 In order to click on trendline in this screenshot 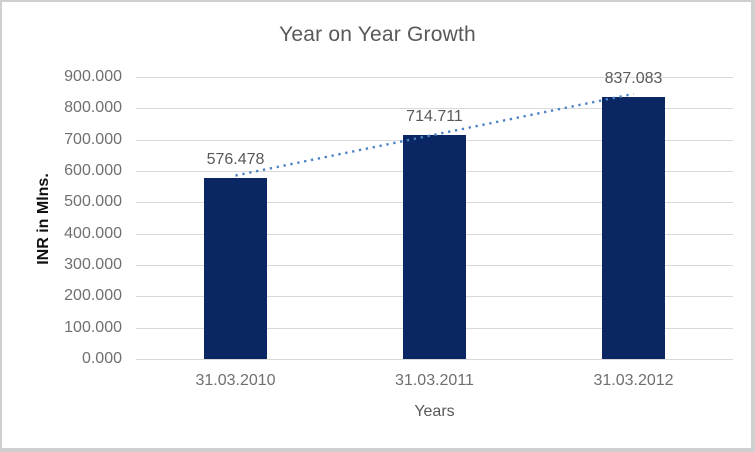, I will do `click(434, 134)`.